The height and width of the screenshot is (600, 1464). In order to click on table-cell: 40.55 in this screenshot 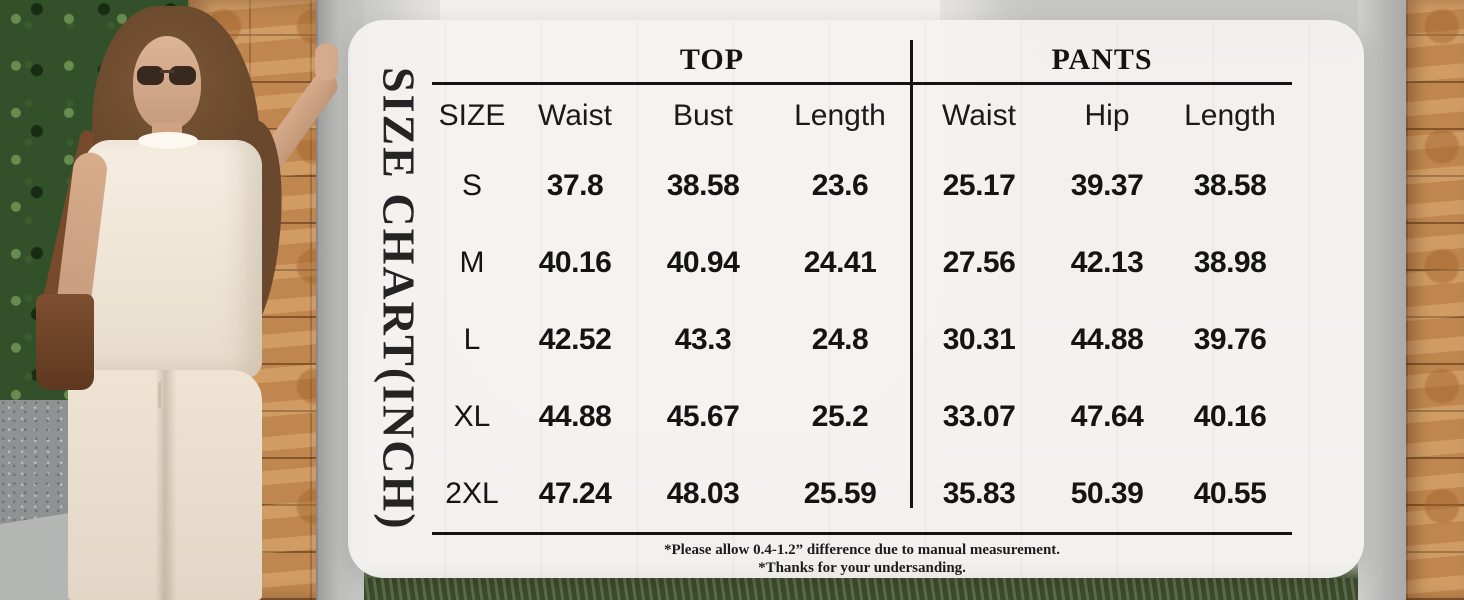, I will do `click(1230, 493)`.